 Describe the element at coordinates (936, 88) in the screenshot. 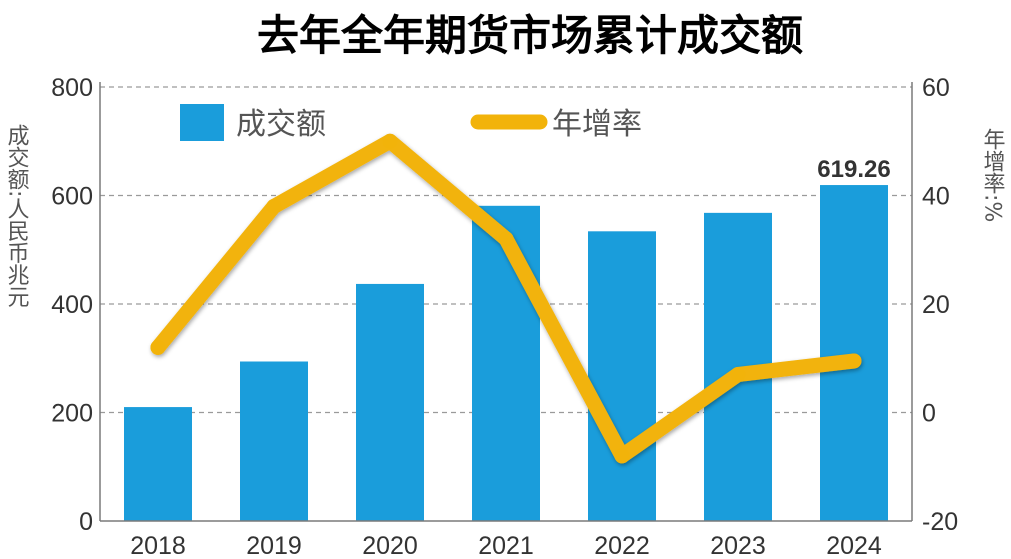

I see `y2-tick-label: 60` at that location.